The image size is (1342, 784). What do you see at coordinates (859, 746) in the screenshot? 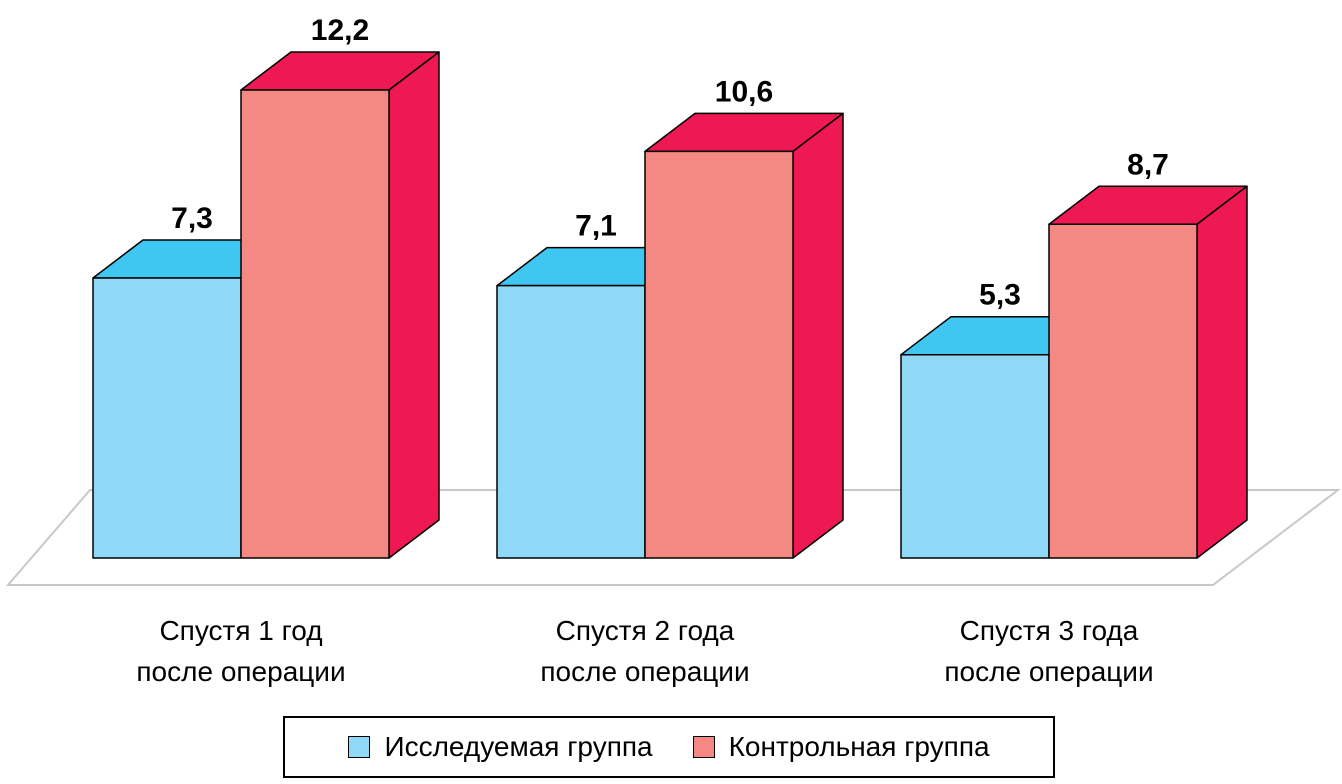
I see `legend-label-control: Контрольная группа` at bounding box center [859, 746].